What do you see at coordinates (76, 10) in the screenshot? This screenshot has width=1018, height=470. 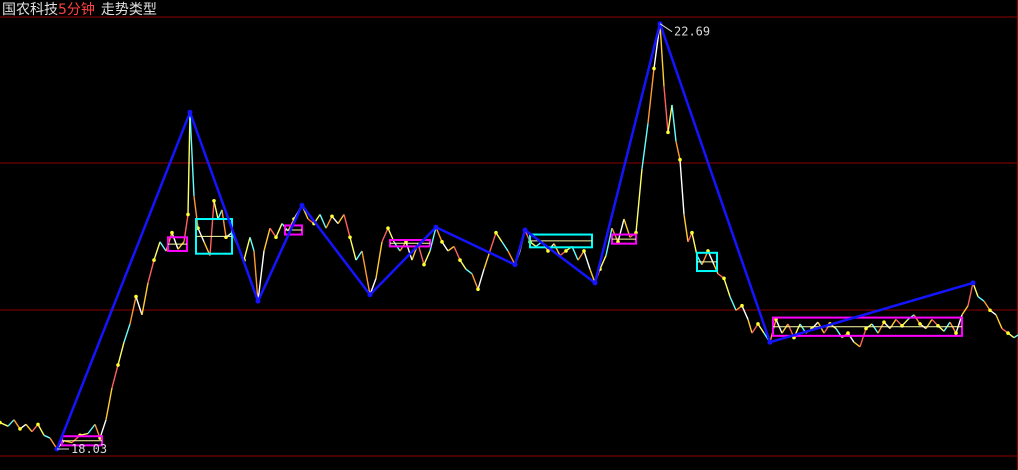 I see `chart-period: 5分钟` at bounding box center [76, 10].